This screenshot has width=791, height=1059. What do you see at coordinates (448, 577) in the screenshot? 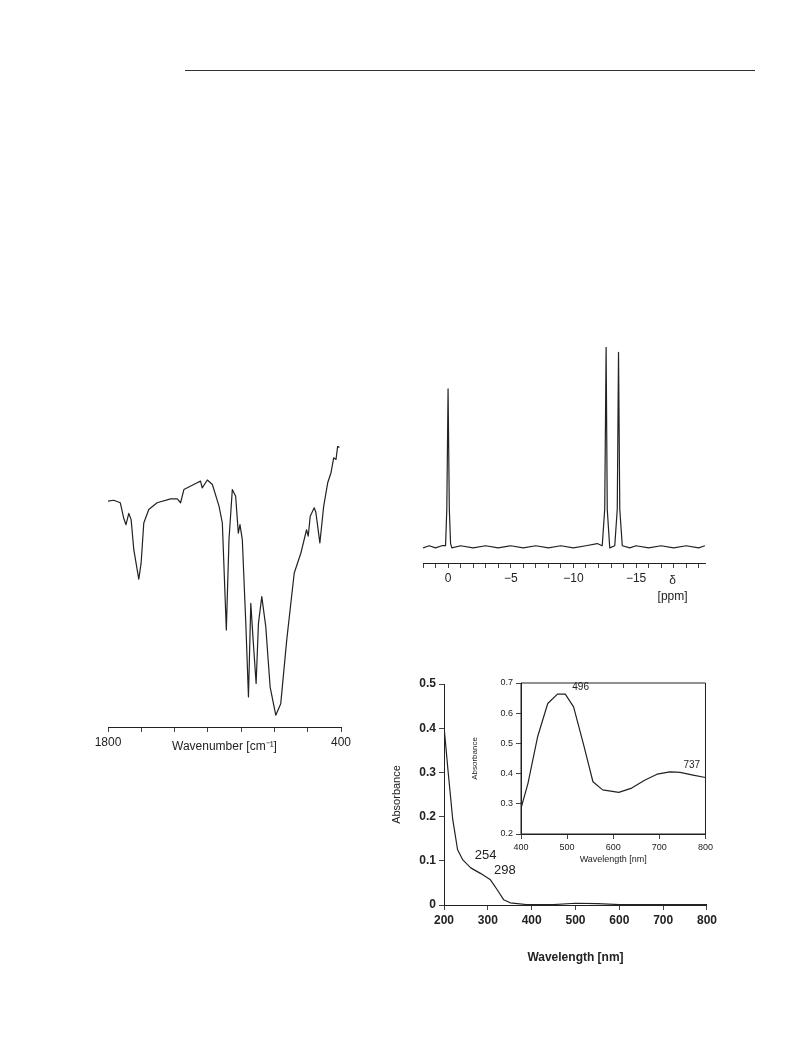
I see `x-tick-label: 0` at bounding box center [448, 577].